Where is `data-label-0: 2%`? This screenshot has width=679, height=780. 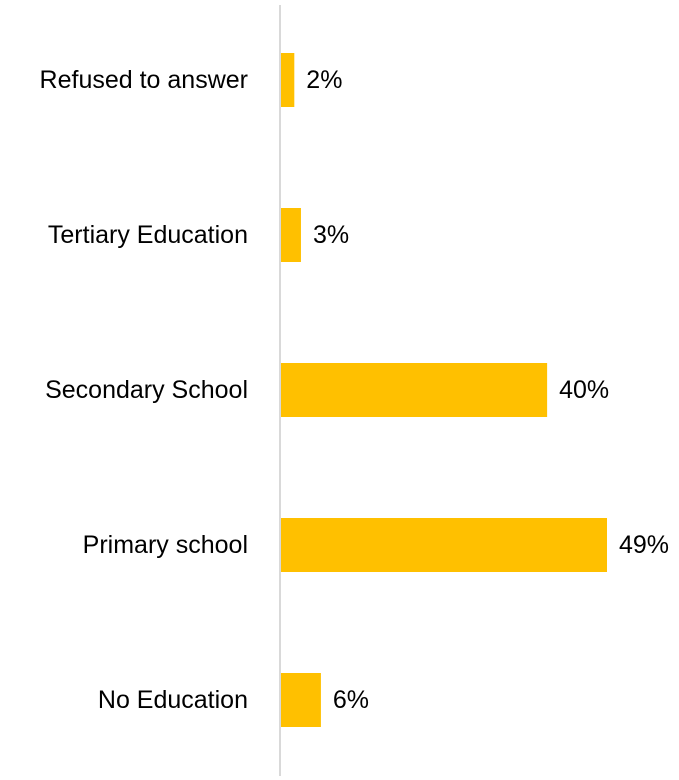
data-label-0: 2% is located at coordinates (324, 80).